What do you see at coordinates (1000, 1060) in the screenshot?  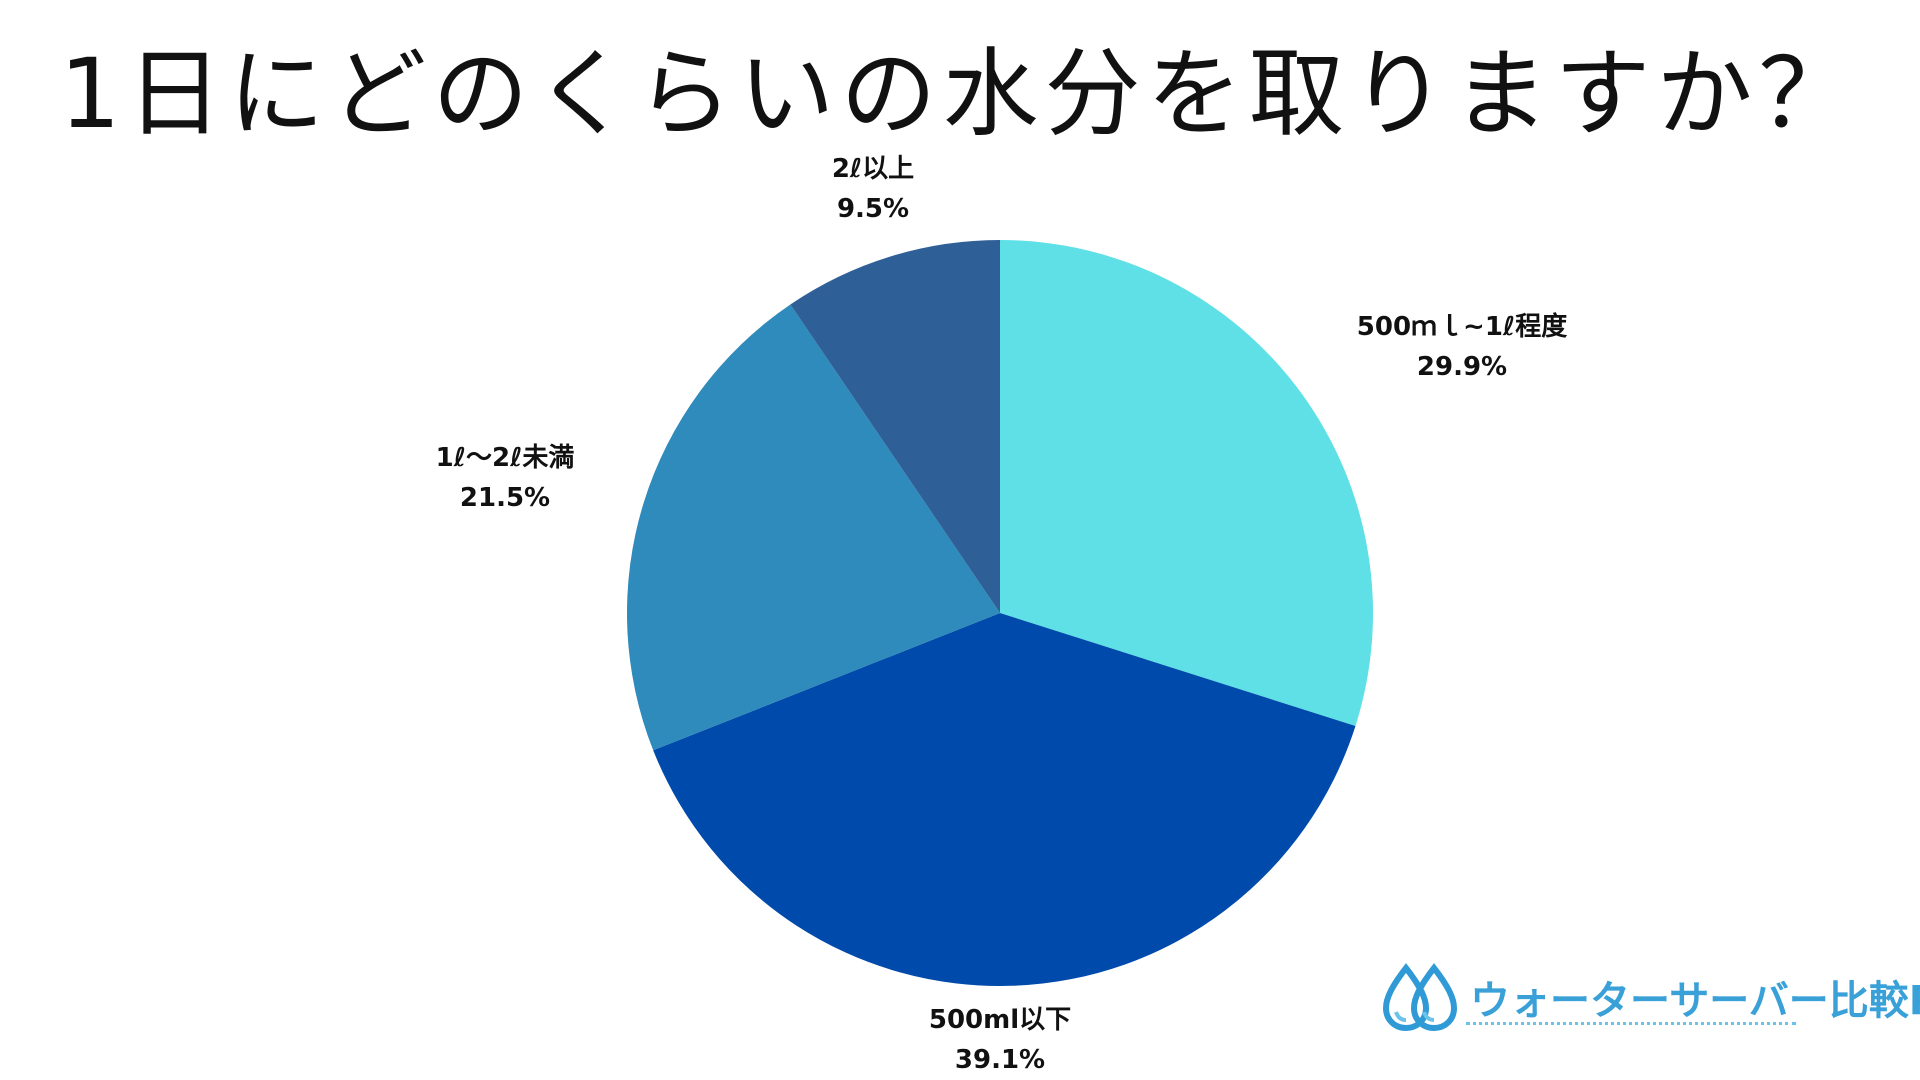 I see `slice-value-label: 39.1%` at bounding box center [1000, 1060].